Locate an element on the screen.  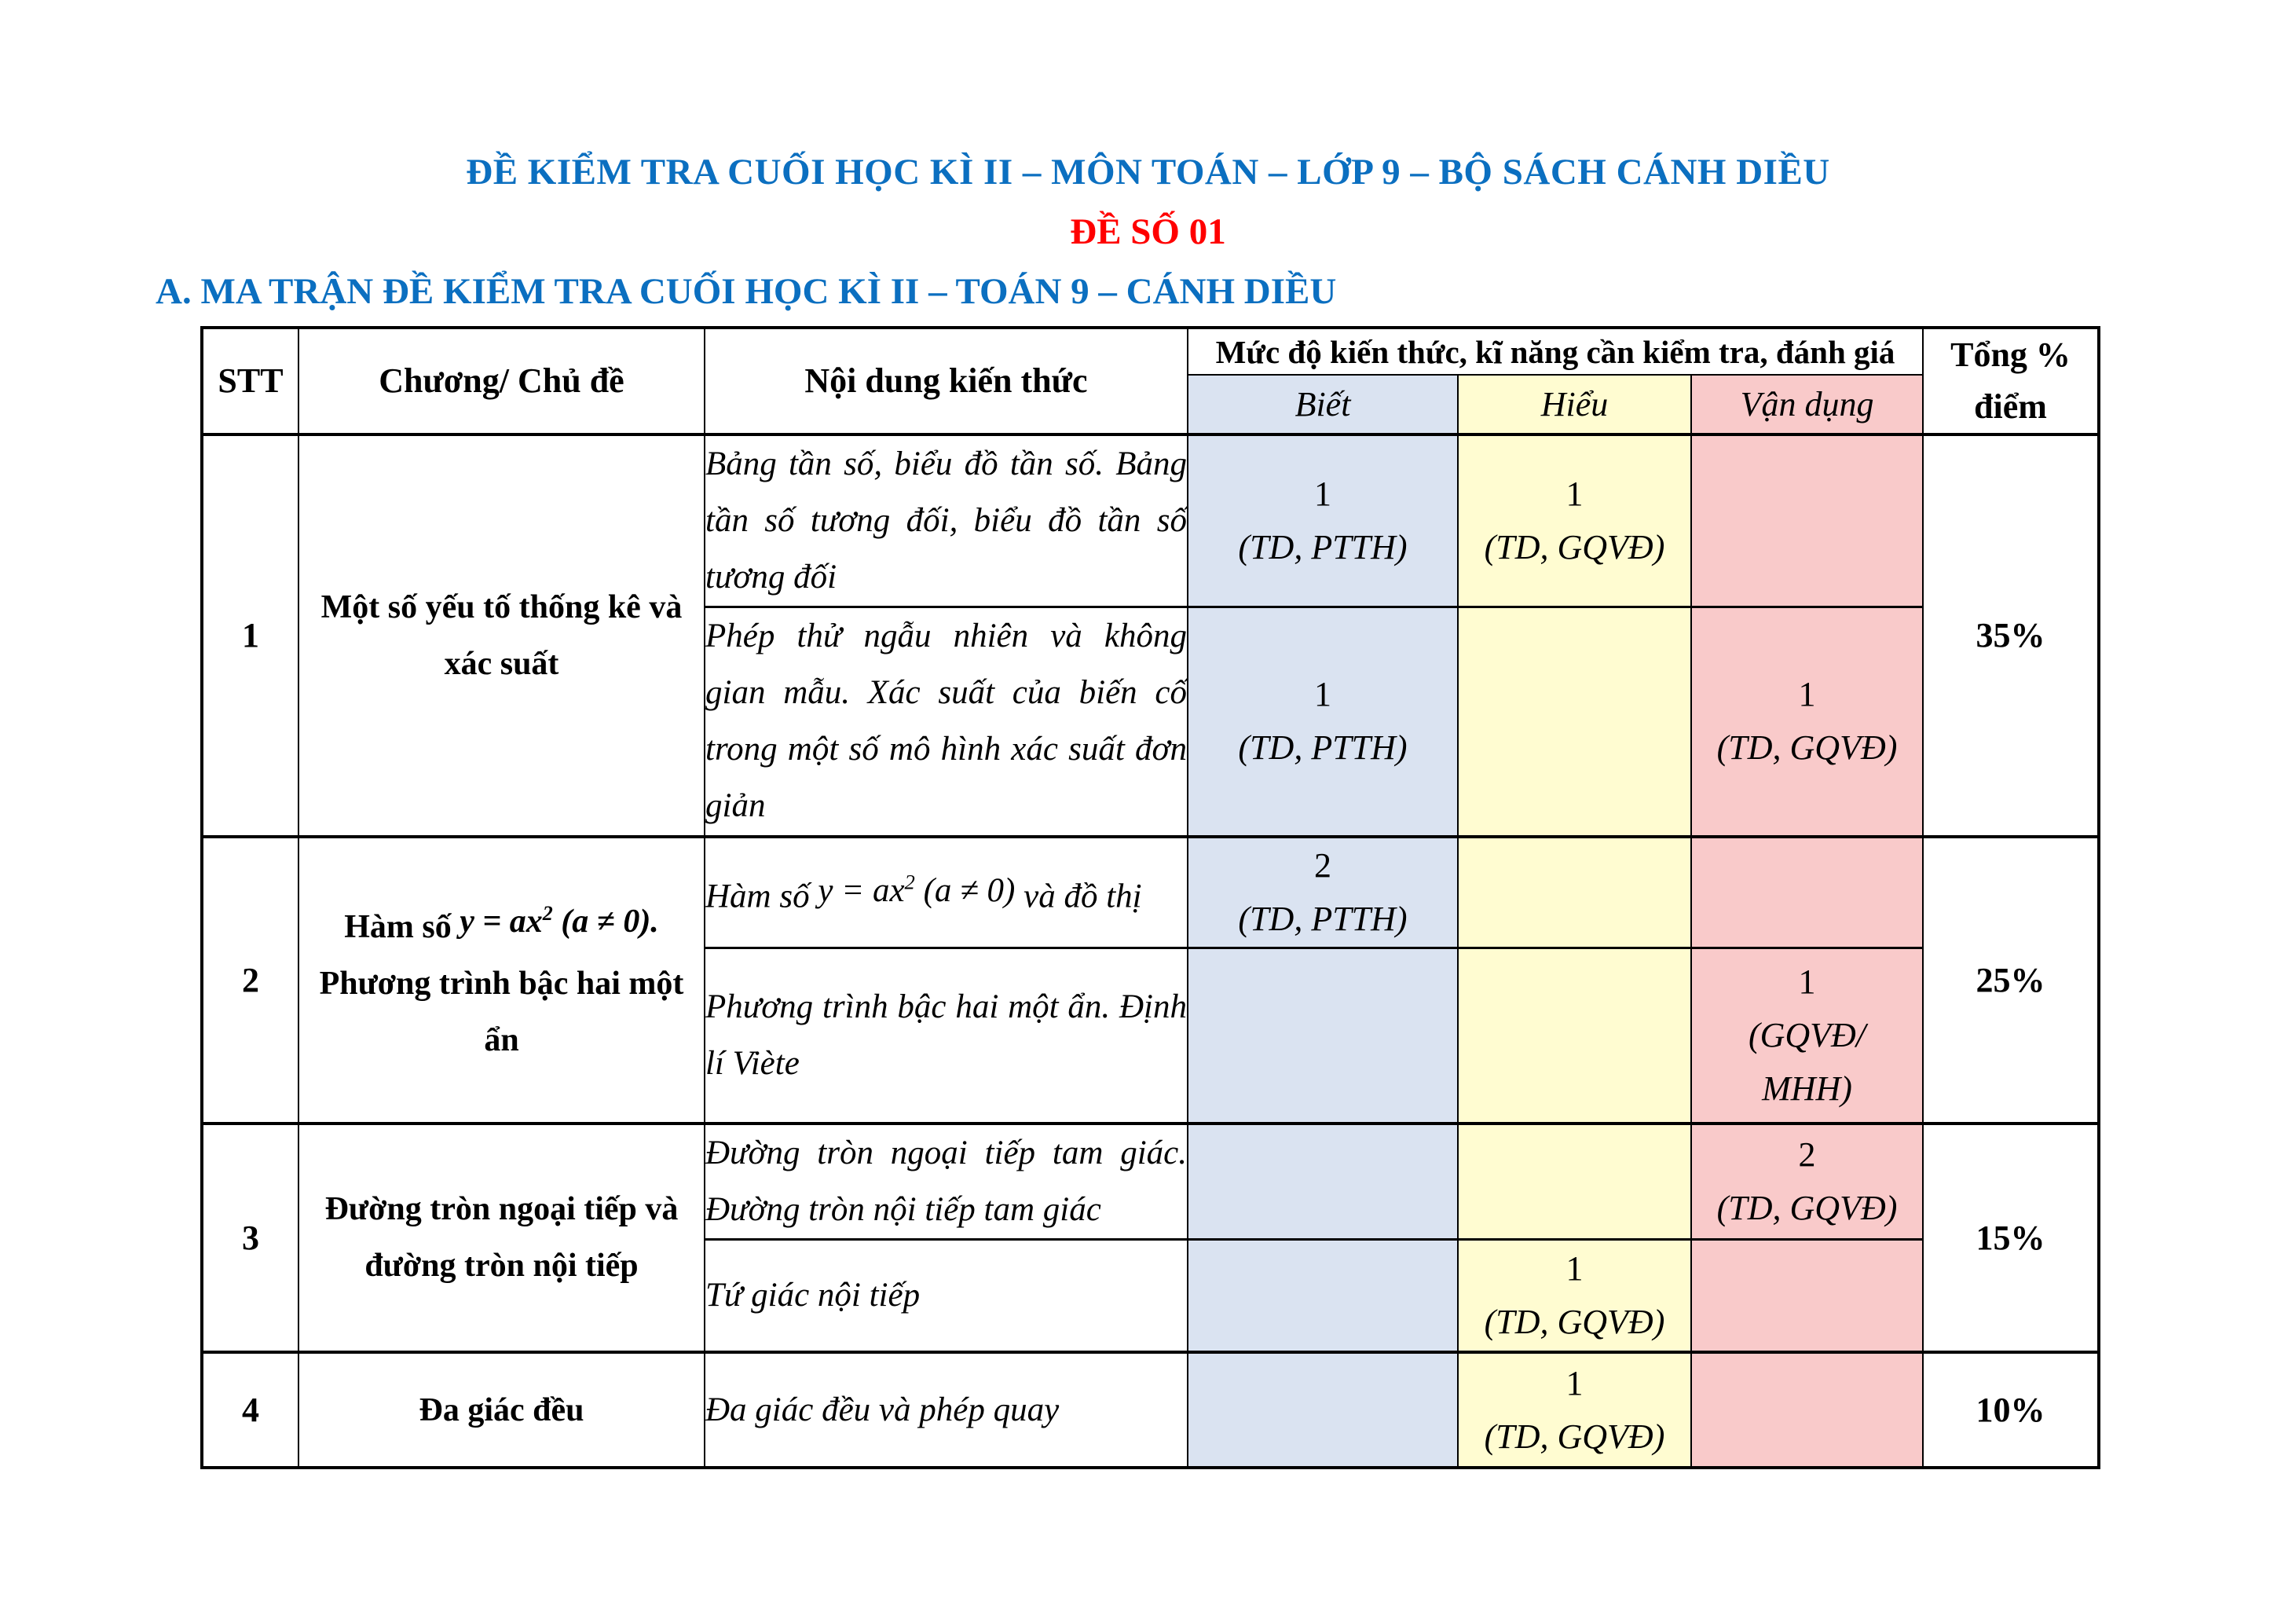
row3b-know-cell is located at coordinates (1323, 1295).